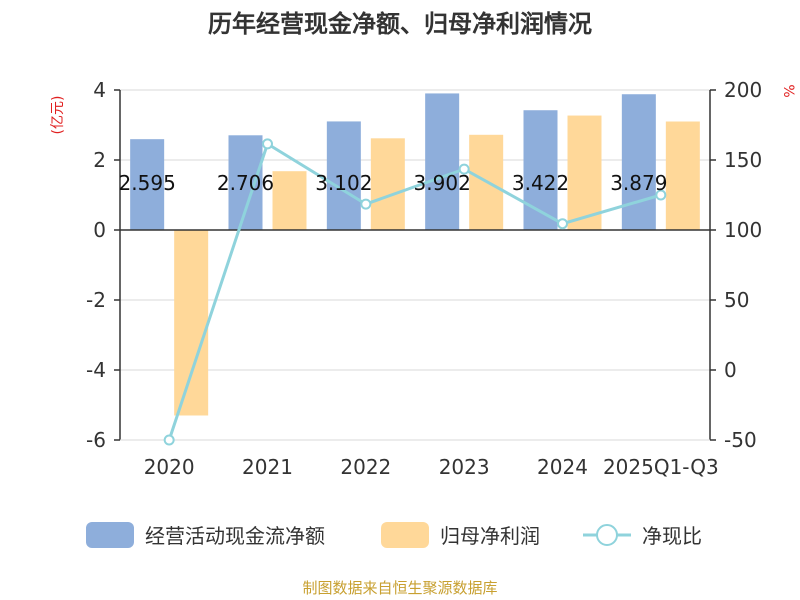 This screenshot has width=800, height=600. Describe the element at coordinates (400, 24) in the screenshot. I see `chart-title: 历年经营现金净额、归母净利润情况` at that location.